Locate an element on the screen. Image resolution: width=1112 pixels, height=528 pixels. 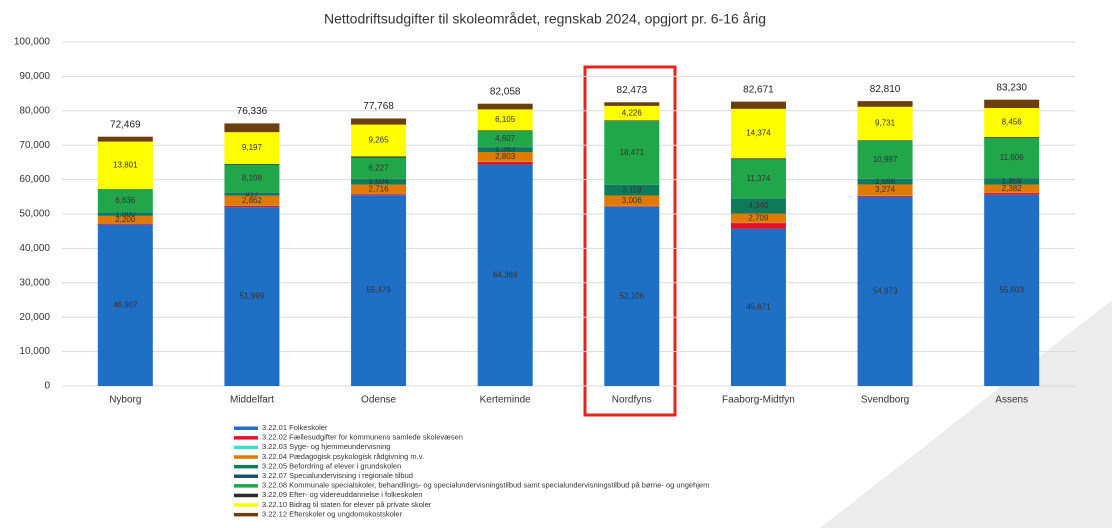
total-label: 82,473 is located at coordinates (632, 90).